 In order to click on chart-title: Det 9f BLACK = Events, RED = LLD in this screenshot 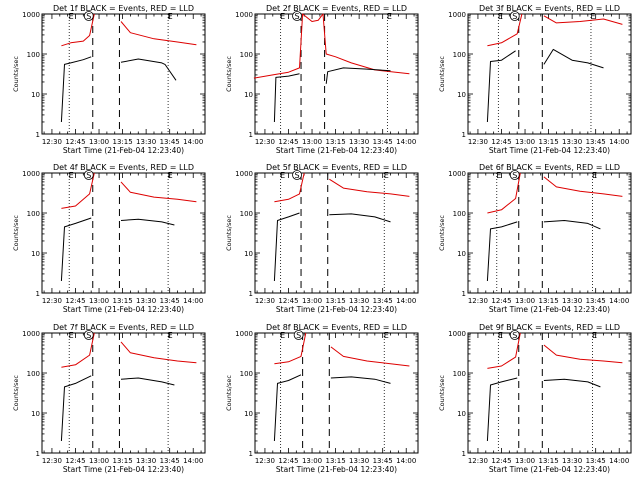, I will do `click(549, 327)`.